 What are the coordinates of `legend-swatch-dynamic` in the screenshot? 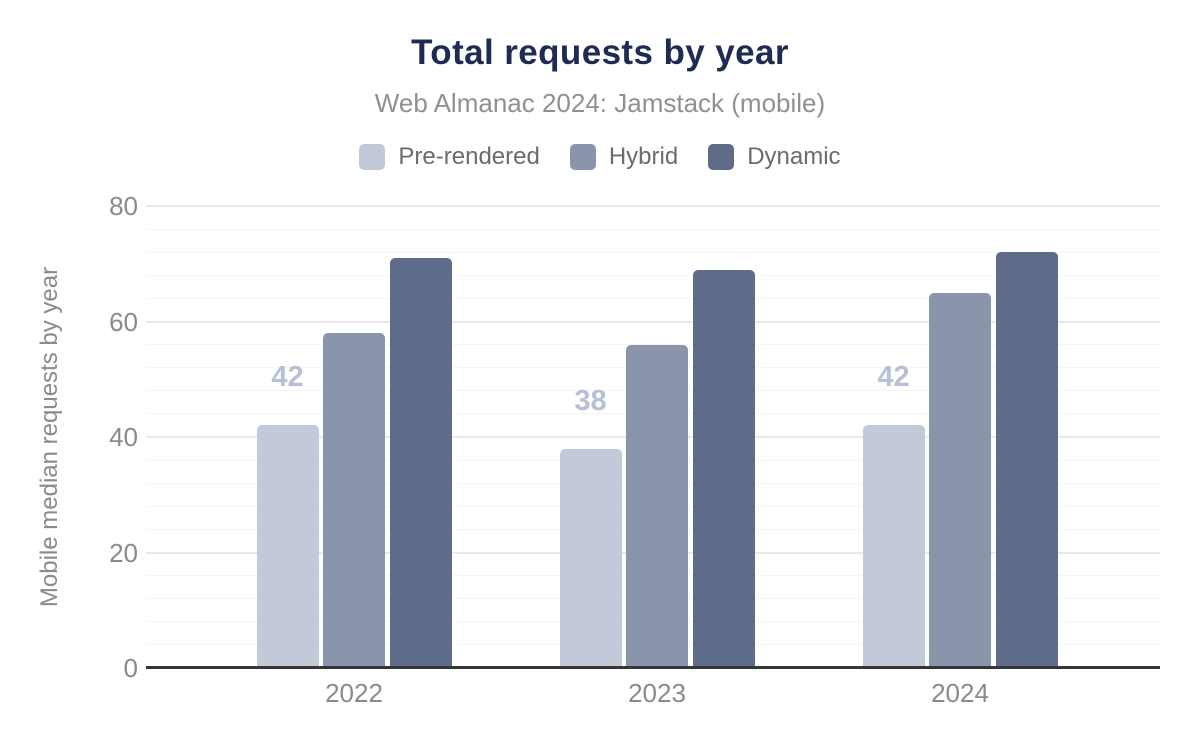 It's located at (721, 157).